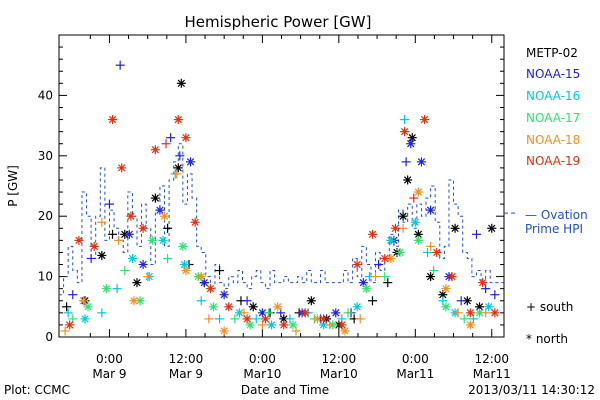 The width and height of the screenshot is (600, 400). I want to click on legend-noaa-16: NOAA-16, so click(553, 96).